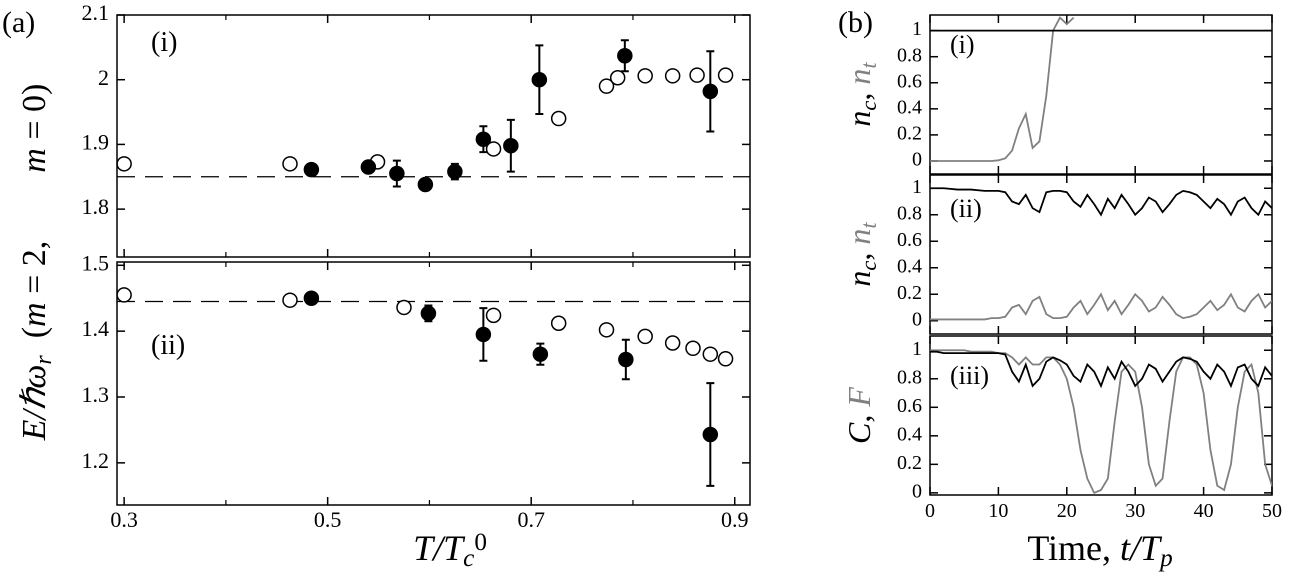 The height and width of the screenshot is (574, 1291). What do you see at coordinates (735, 519) in the screenshot?
I see `x-tick-label: 0.9` at bounding box center [735, 519].